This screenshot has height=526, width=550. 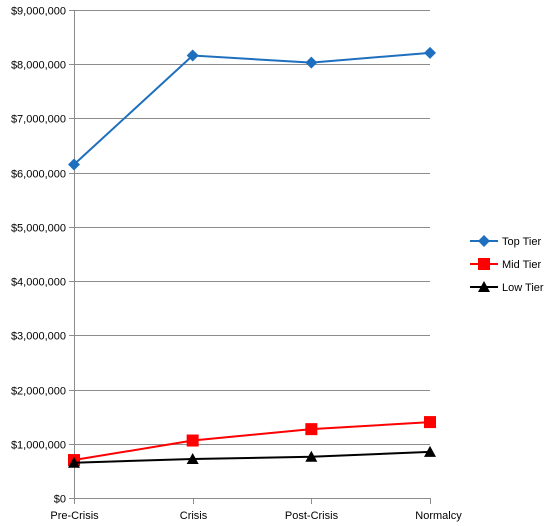 What do you see at coordinates (38, 66) in the screenshot?
I see `y-tick-label: $8,000,000` at bounding box center [38, 66].